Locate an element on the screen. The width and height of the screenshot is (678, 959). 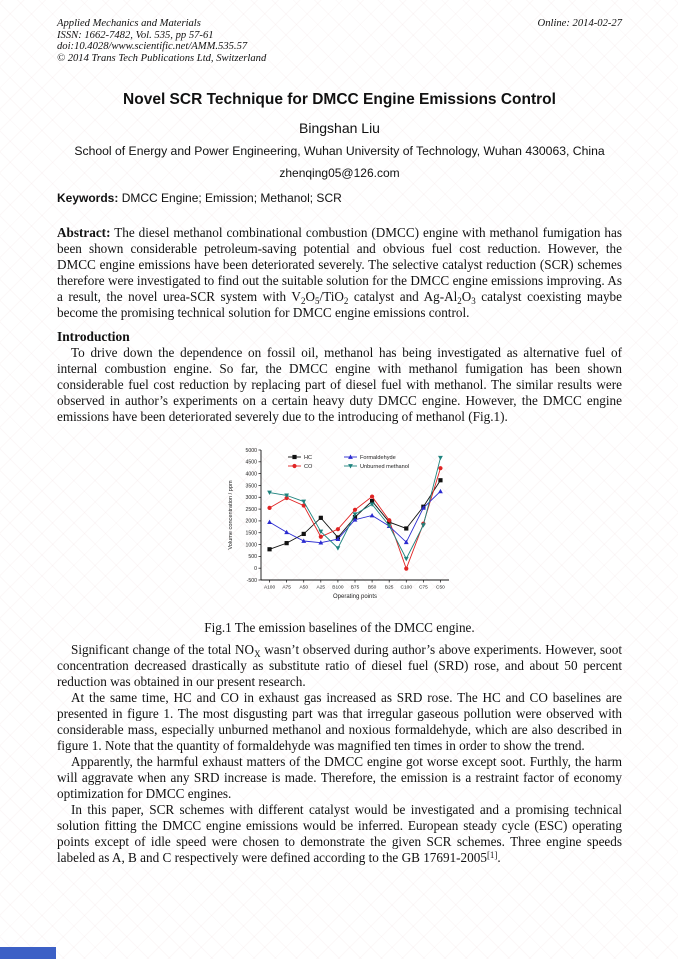
section-heading-introduction: Introduction is located at coordinates (93, 337).